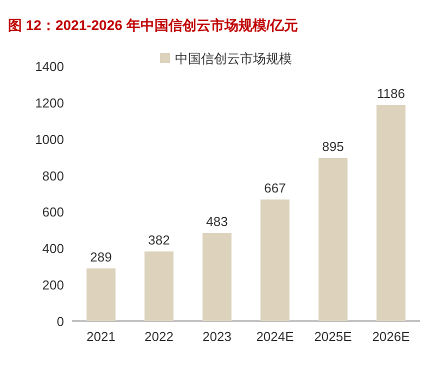 This screenshot has height=377, width=426. Describe the element at coordinates (53, 248) in the screenshot. I see `y-tick-label: 400` at that location.